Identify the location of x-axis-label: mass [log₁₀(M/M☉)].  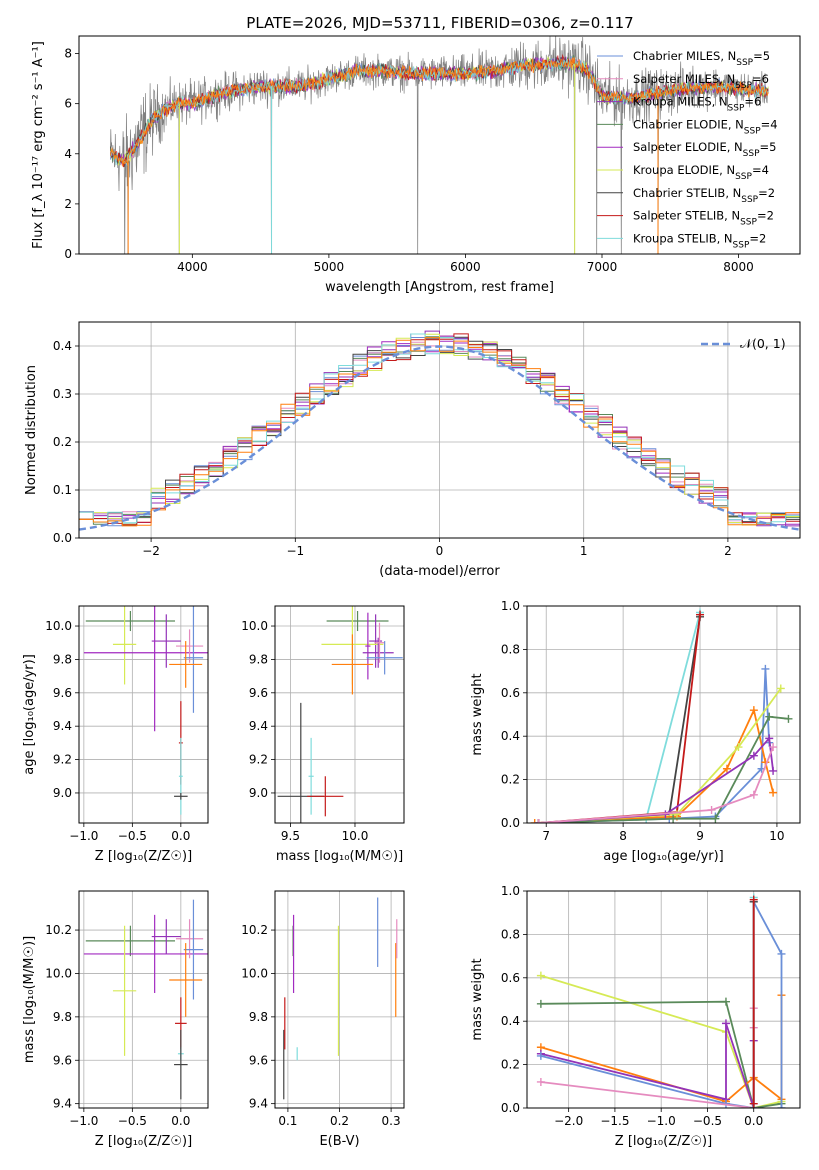
(339, 856).